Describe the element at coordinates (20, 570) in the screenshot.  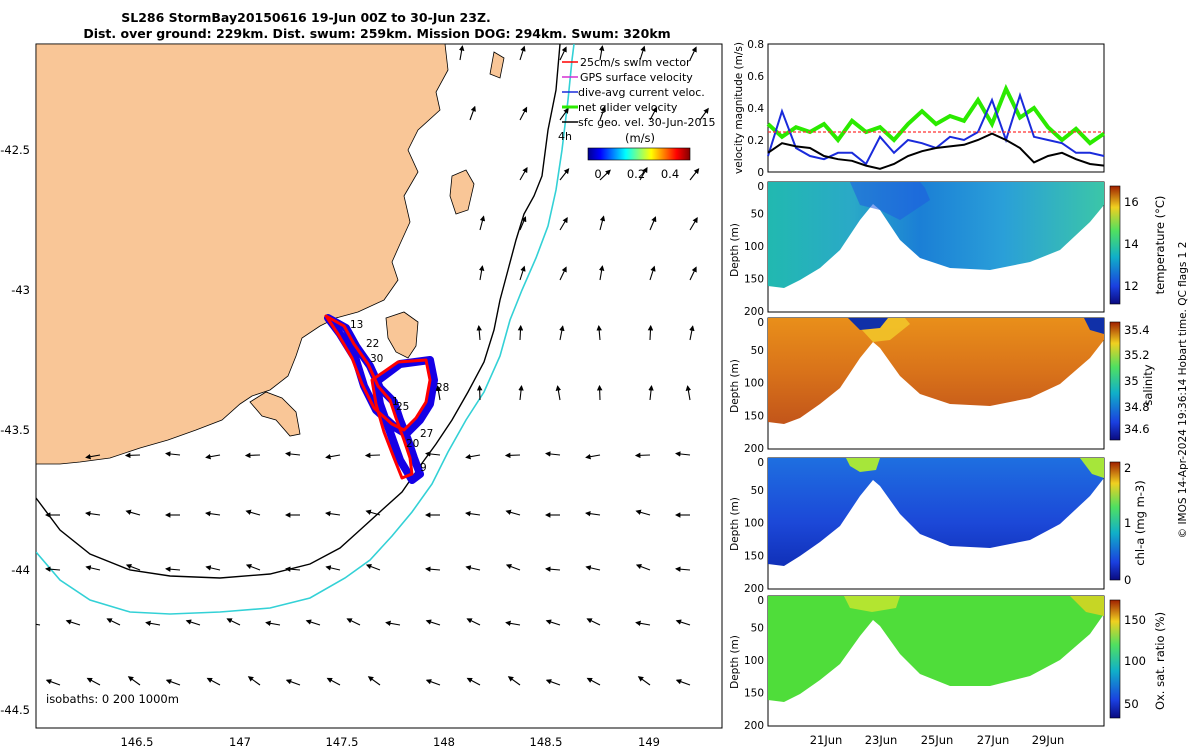
I see `lat-tick: -44` at that location.